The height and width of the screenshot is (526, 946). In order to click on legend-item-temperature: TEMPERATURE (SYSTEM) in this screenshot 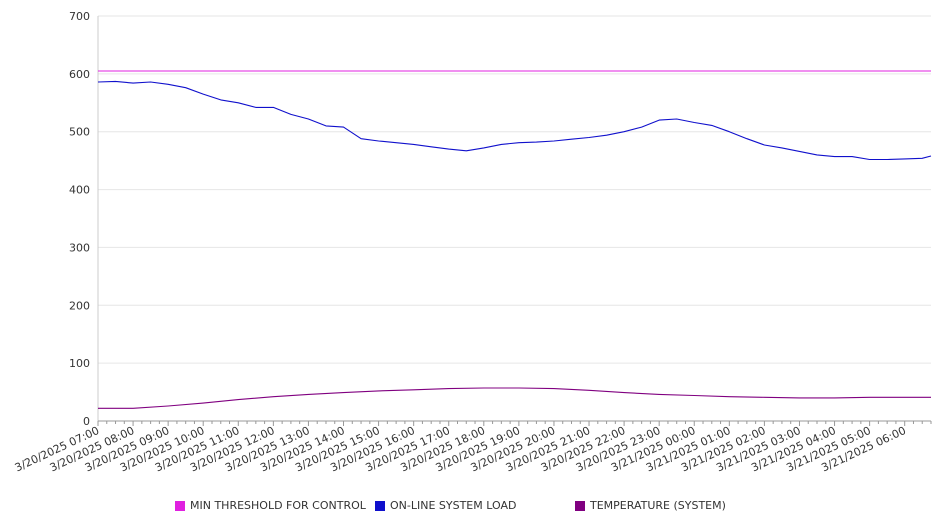, I will do `click(650, 505)`.